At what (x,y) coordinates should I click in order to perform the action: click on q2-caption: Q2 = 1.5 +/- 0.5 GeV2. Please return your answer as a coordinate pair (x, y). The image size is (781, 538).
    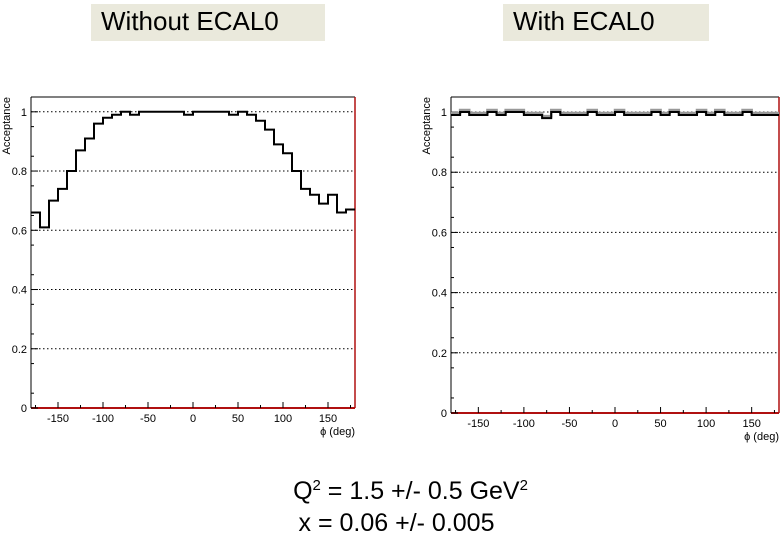
    Looking at the image, I should click on (400, 491).